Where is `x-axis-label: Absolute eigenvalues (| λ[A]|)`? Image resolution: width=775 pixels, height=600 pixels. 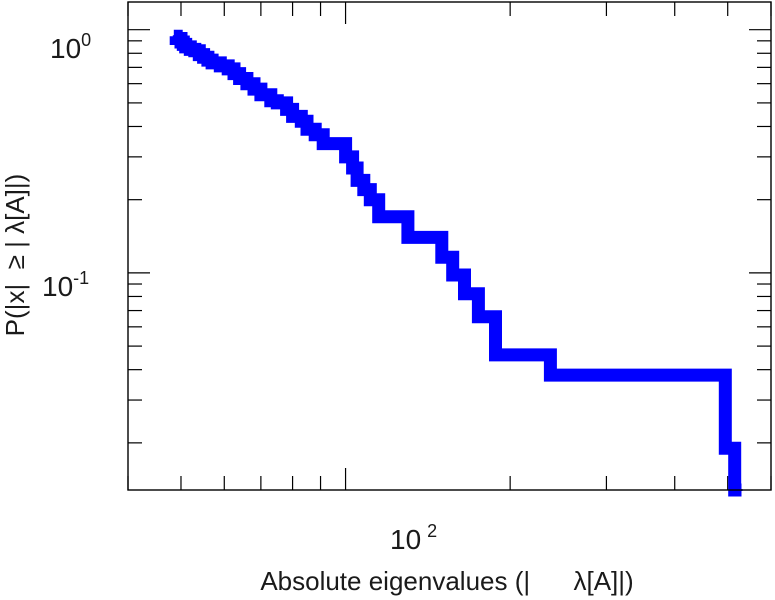
x-axis-label: Absolute eigenvalues (| λ[A]|) is located at coordinates (446, 581).